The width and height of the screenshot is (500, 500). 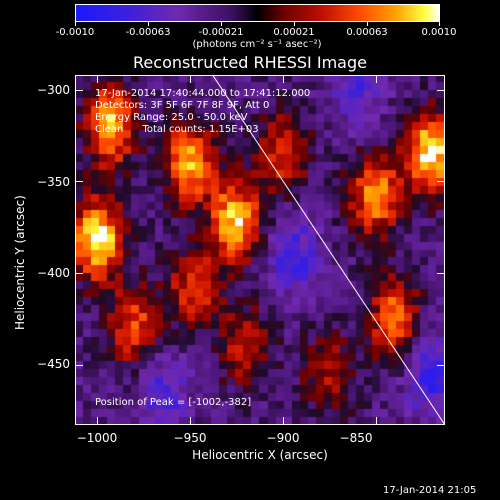 I want to click on colorbar-tick-label: -0.00021, so click(x=221, y=32).